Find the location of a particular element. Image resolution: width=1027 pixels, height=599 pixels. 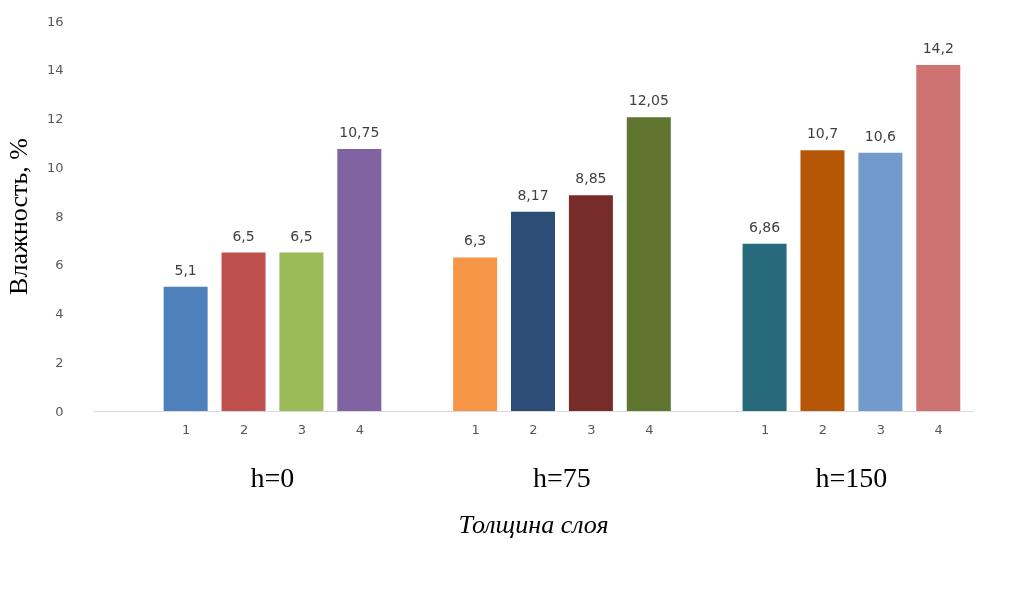

data-label: 10,7 is located at coordinates (822, 133).